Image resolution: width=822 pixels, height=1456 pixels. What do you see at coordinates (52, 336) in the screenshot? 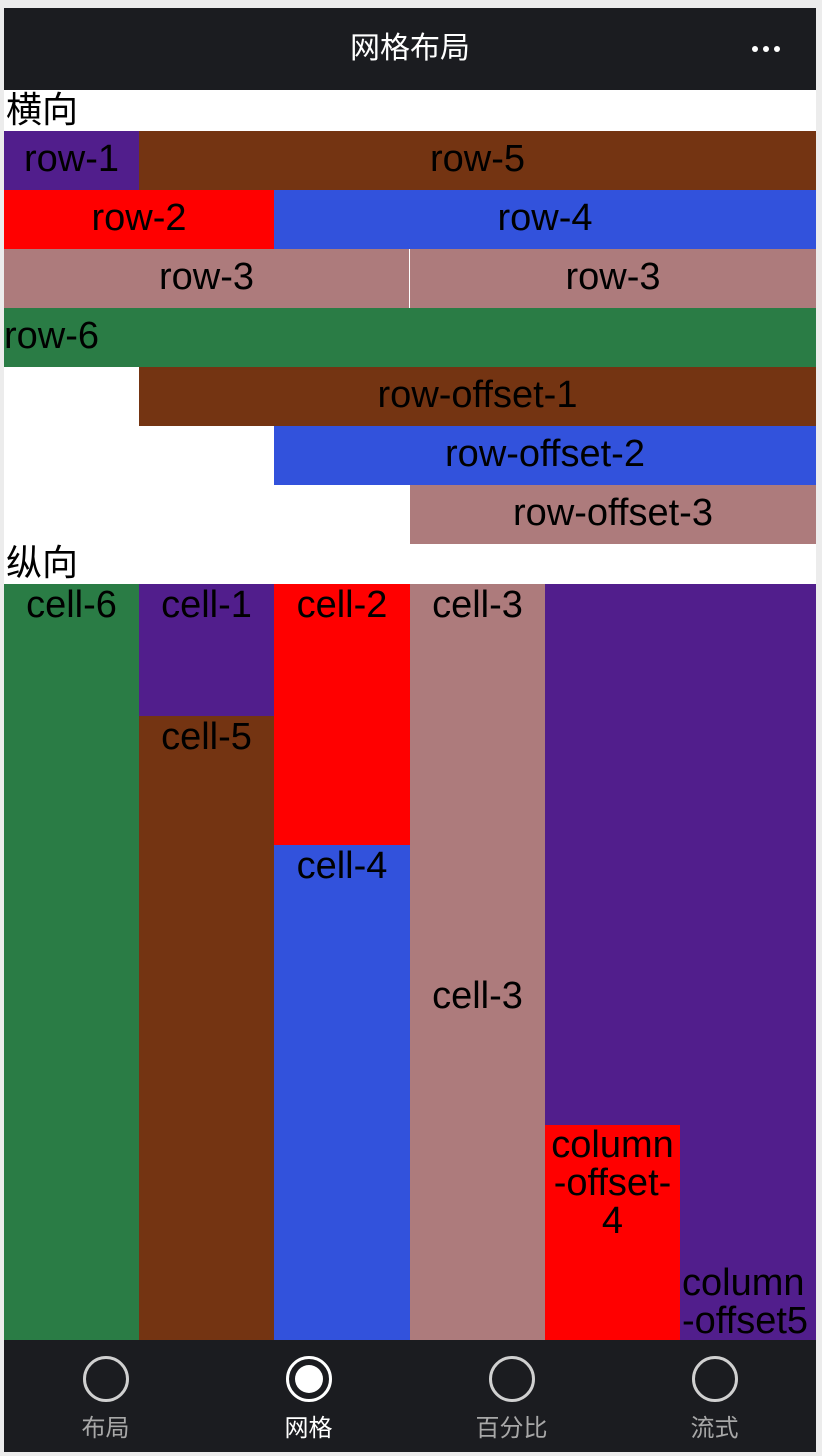
I see `row-label: row-6` at bounding box center [52, 336].